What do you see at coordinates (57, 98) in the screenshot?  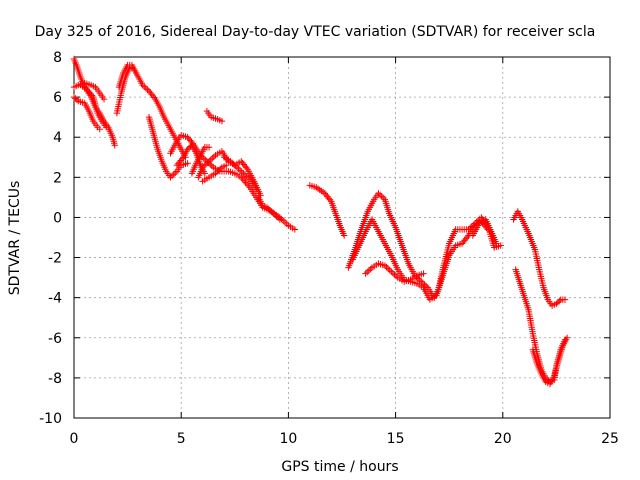 I see `y-tick-label: 6` at bounding box center [57, 98].